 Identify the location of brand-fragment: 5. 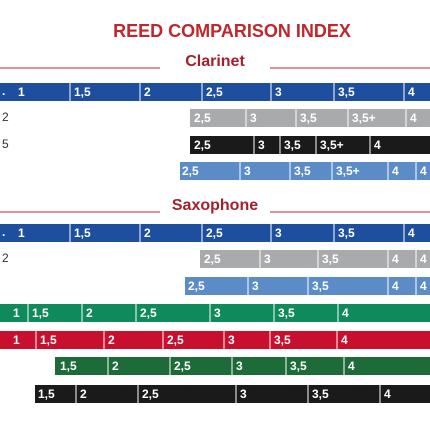
(5, 144).